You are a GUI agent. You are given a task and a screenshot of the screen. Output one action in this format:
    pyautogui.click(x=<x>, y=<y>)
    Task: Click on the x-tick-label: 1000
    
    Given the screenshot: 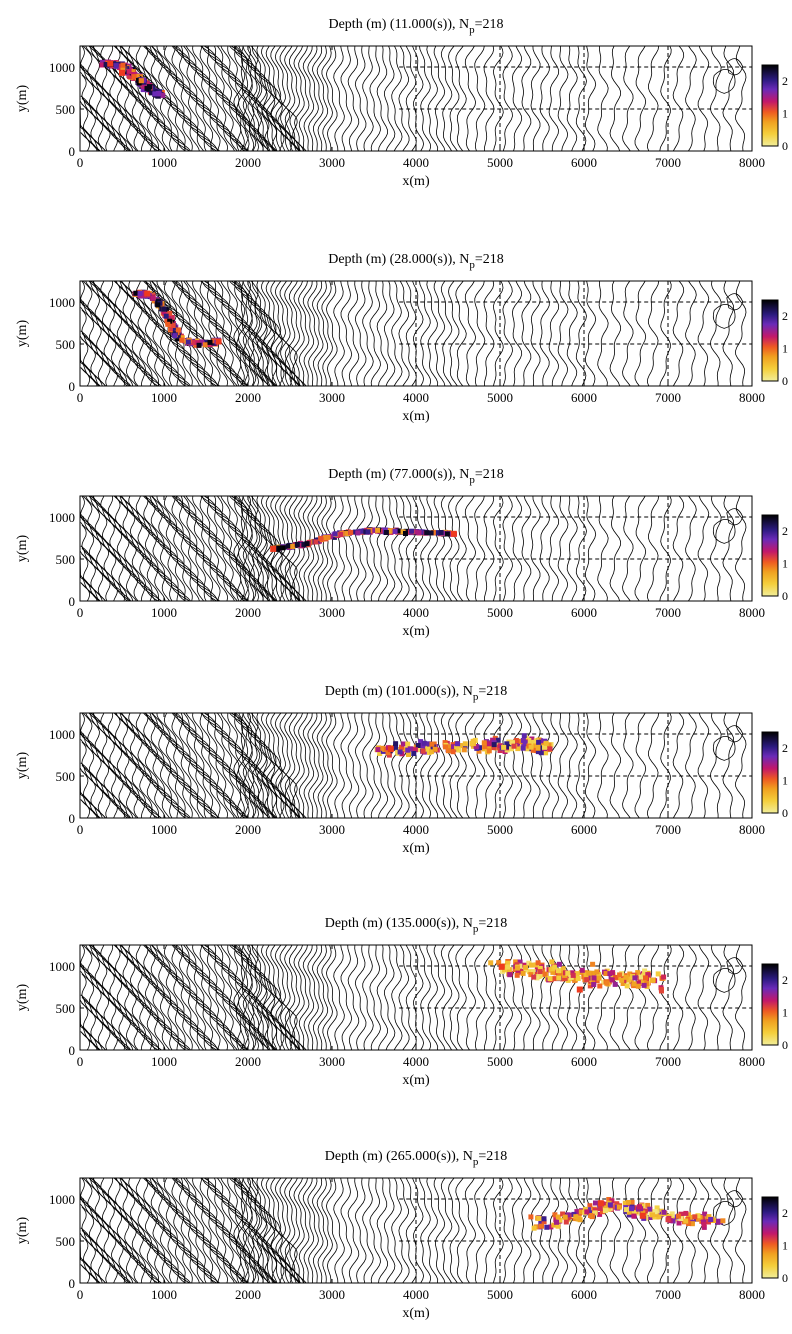 What is the action you would take?
    pyautogui.click(x=164, y=829)
    